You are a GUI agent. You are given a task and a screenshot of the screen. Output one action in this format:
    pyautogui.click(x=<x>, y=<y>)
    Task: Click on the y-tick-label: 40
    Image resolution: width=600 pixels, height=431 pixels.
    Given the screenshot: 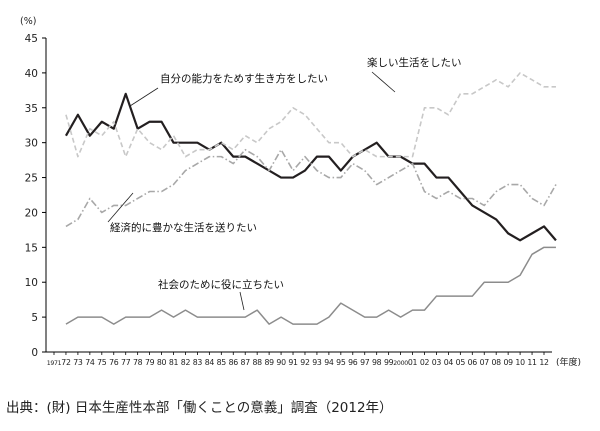 What is the action you would take?
    pyautogui.click(x=31, y=74)
    